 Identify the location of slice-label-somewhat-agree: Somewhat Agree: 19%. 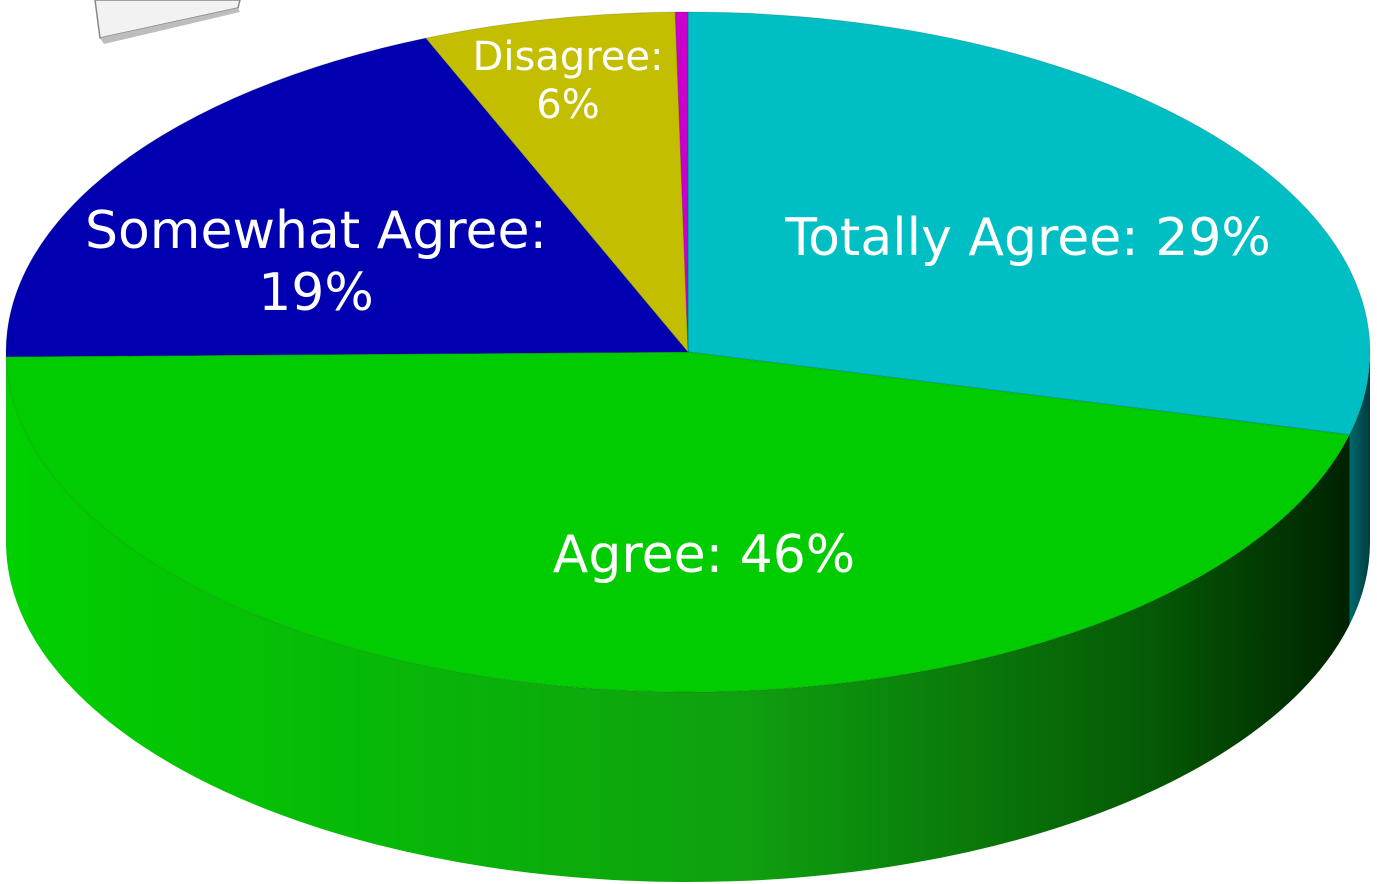
(316, 262).